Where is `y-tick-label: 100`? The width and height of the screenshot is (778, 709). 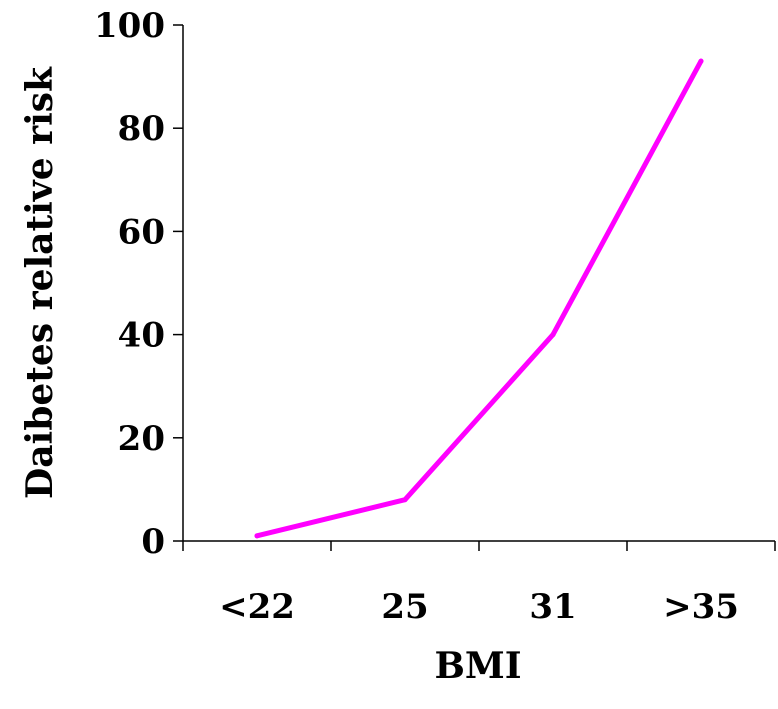
y-tick-label: 100 is located at coordinates (129, 26).